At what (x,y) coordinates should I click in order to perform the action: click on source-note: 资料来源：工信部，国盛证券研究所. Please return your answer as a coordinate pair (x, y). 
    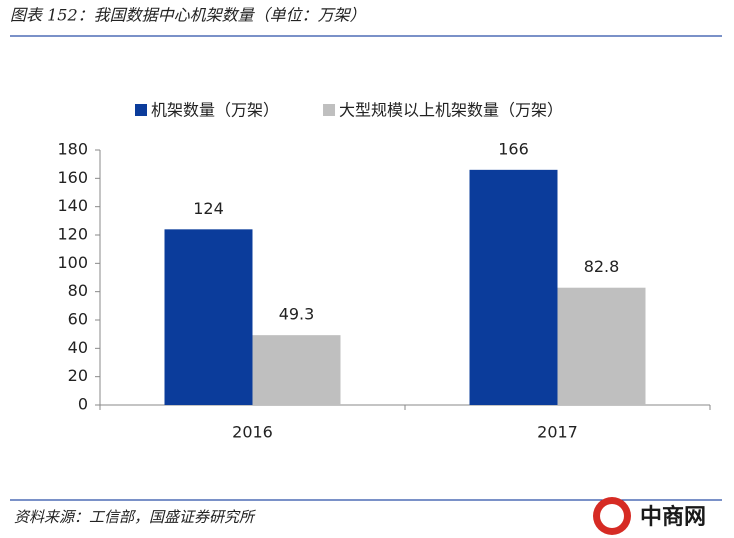
    Looking at the image, I should click on (135, 517).